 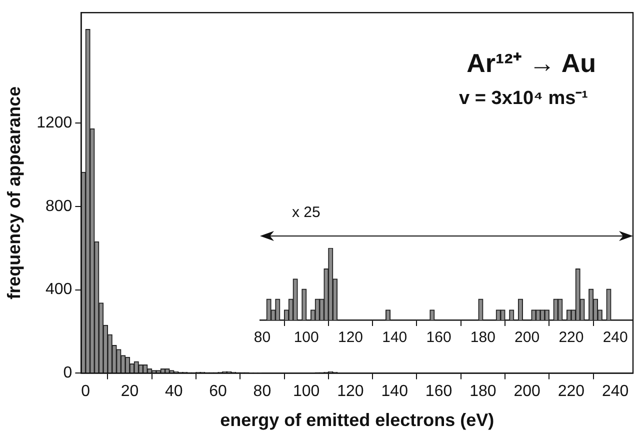 What do you see at coordinates (58, 289) in the screenshot?
I see `y-tick-label: 400` at bounding box center [58, 289].